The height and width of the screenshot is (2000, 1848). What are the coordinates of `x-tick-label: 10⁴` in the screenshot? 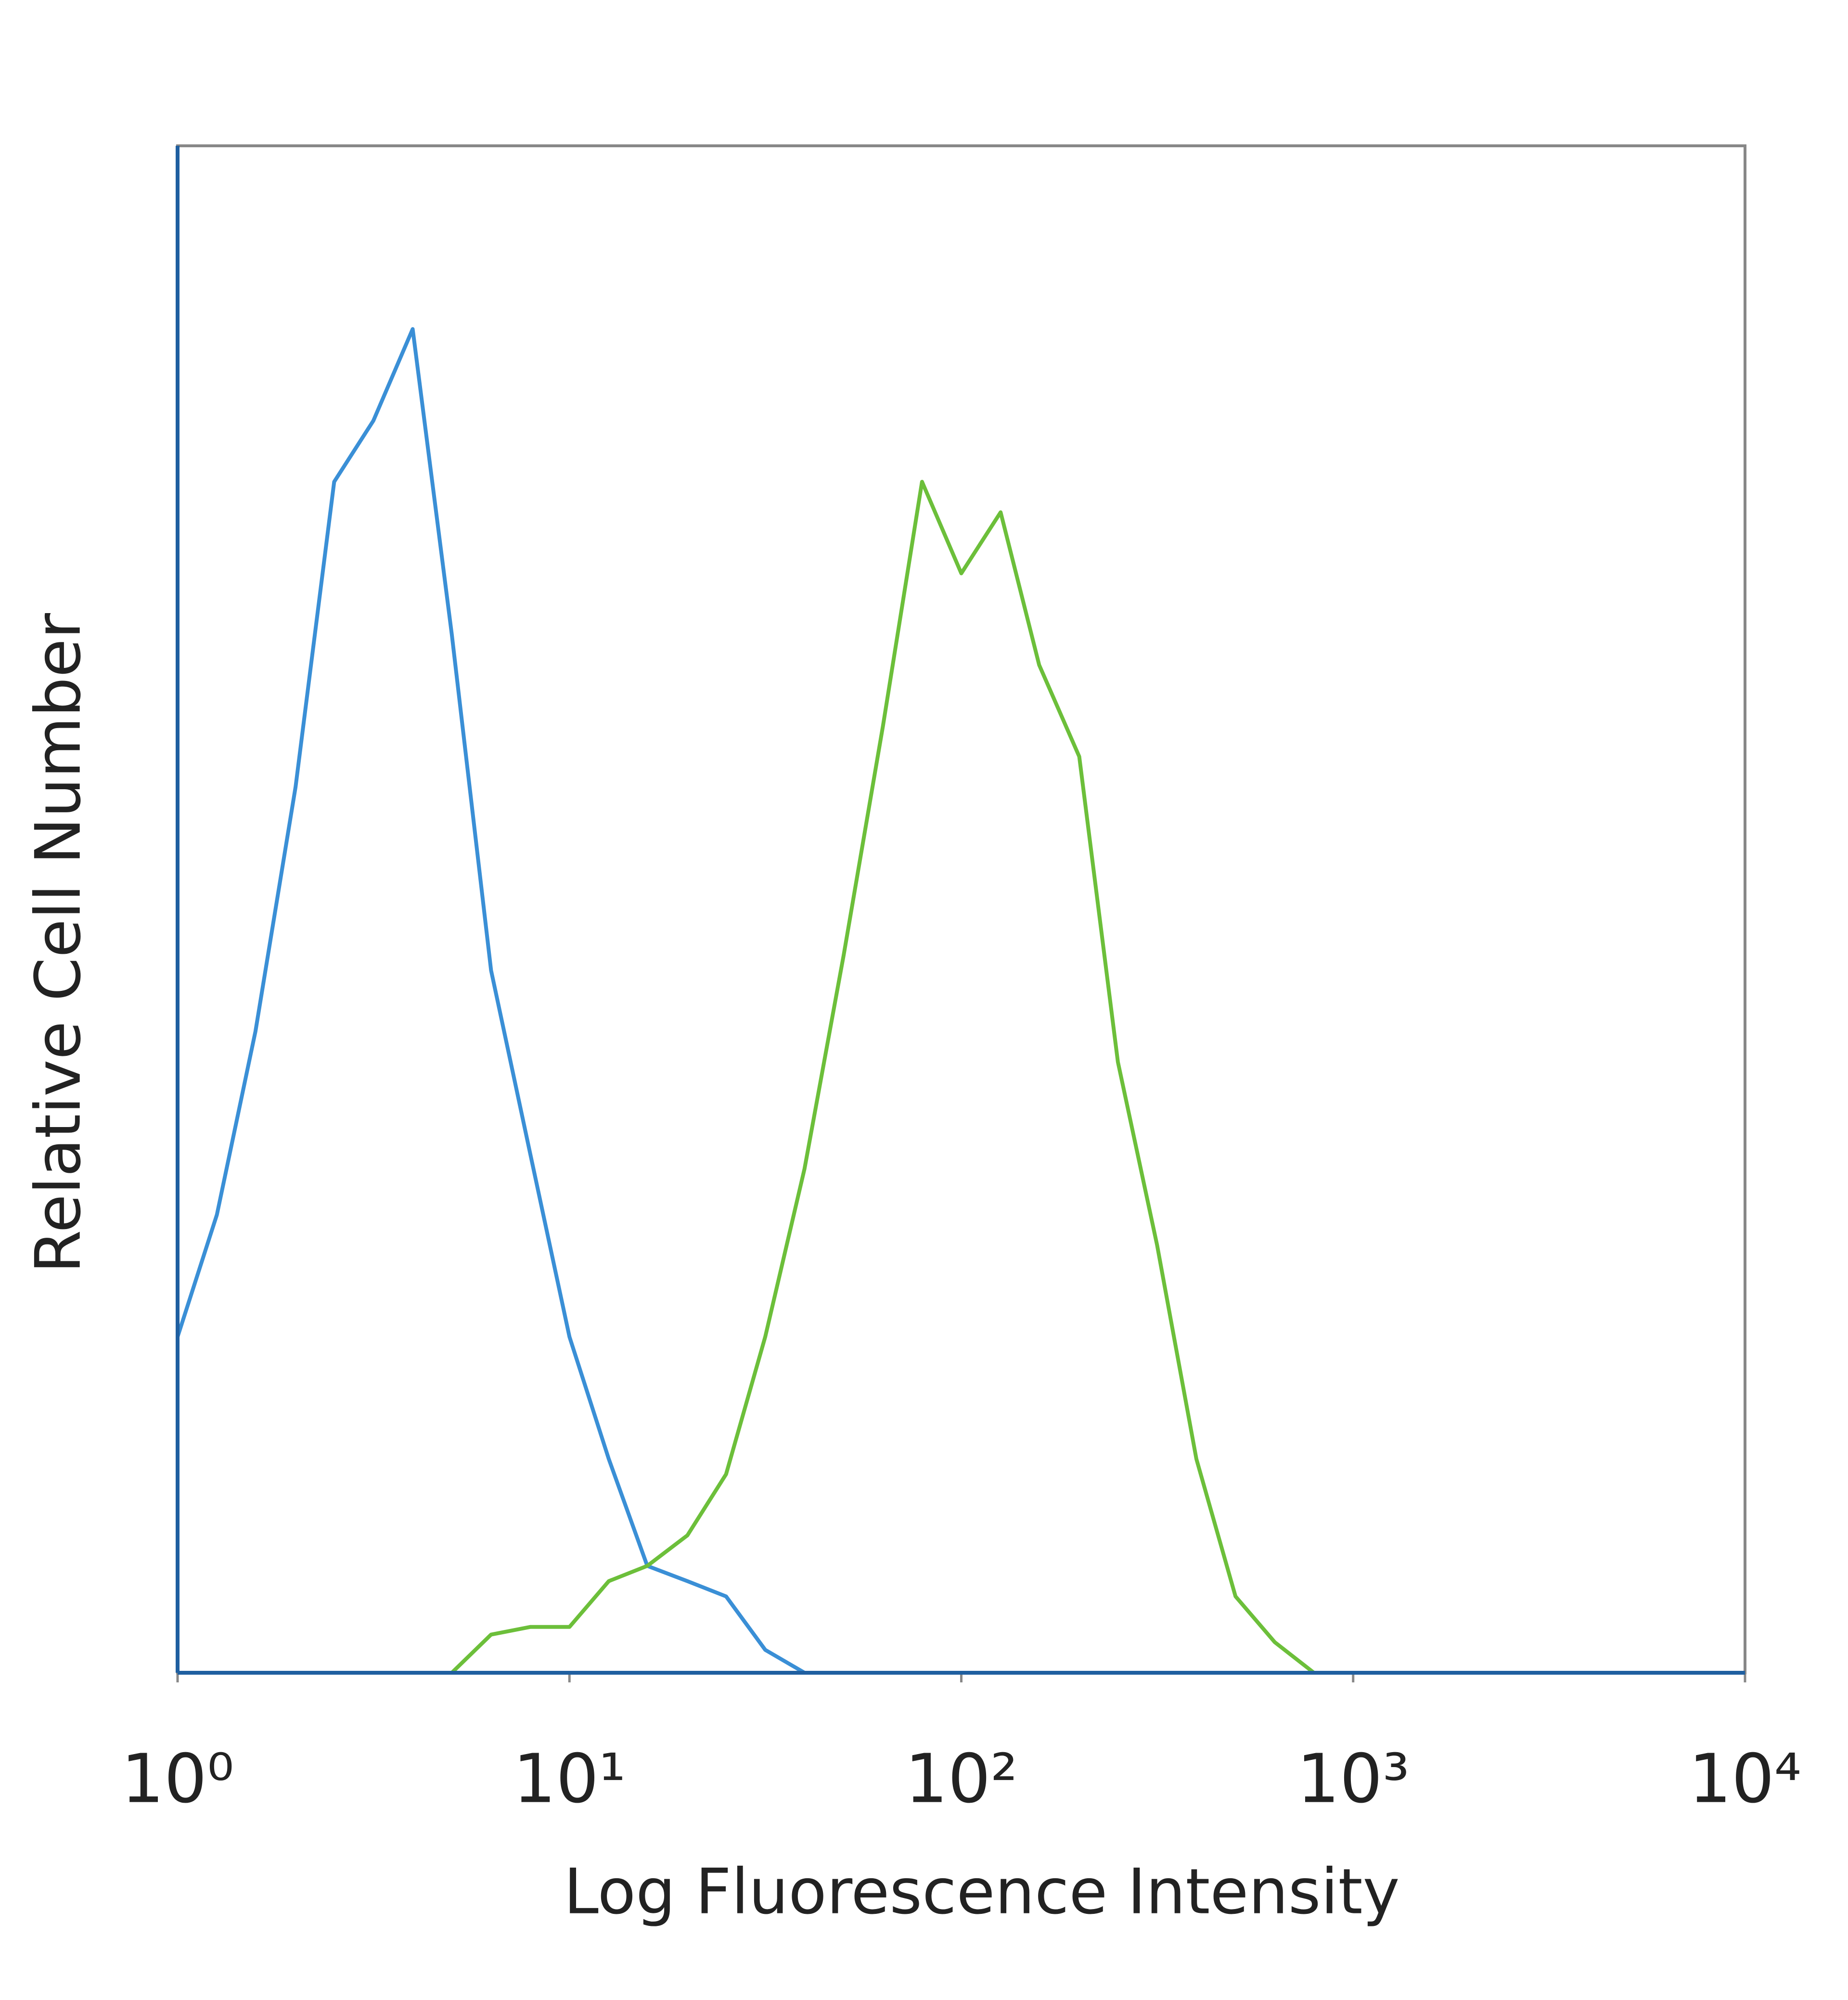 It's located at (1745, 1779).